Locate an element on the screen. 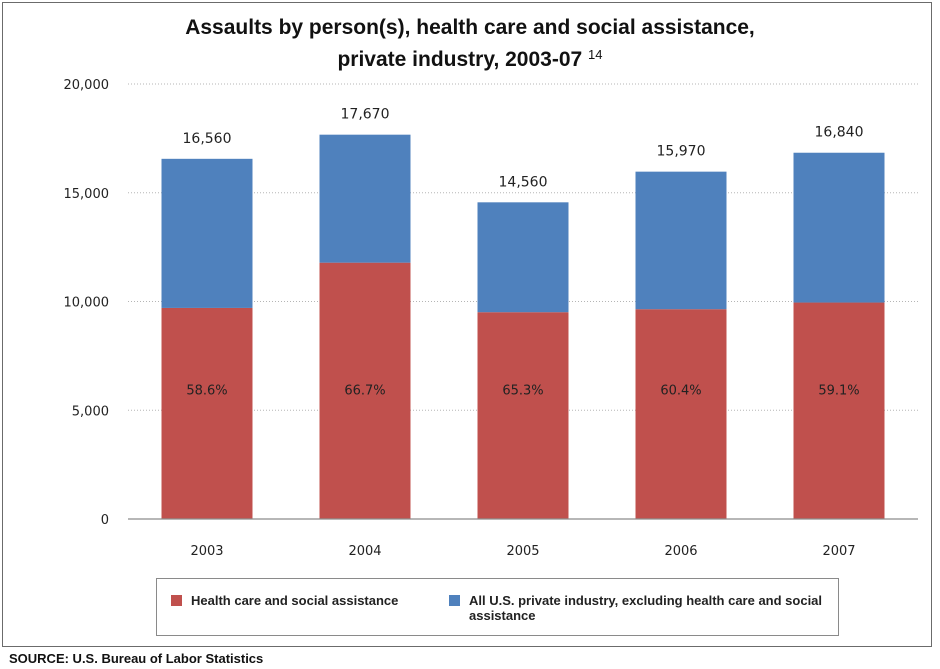 This screenshot has height=669, width=940. source-note: SOURCE: U.S. Bureau of Labor Statistics is located at coordinates (136, 658).